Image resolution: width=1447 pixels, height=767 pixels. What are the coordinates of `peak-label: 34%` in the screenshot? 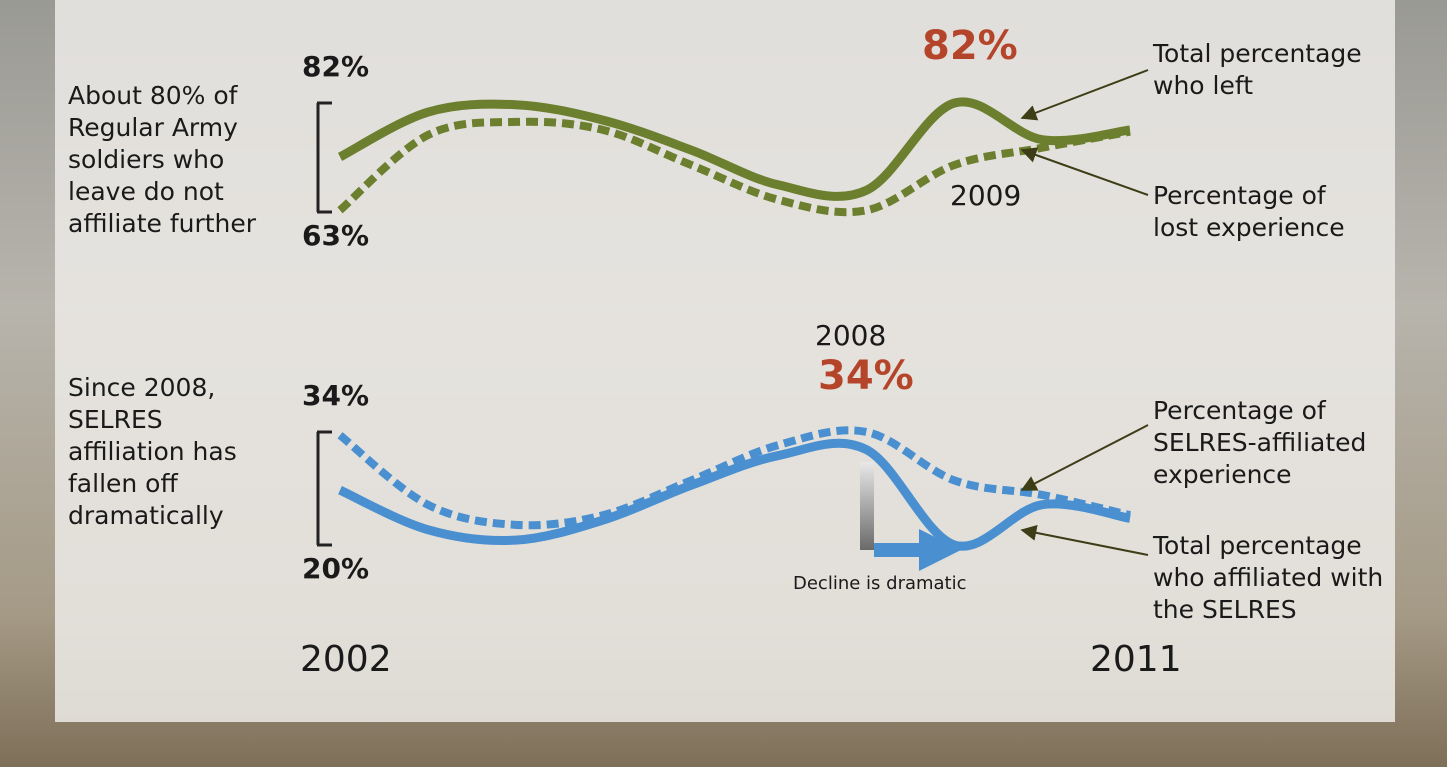 It's located at (866, 376).